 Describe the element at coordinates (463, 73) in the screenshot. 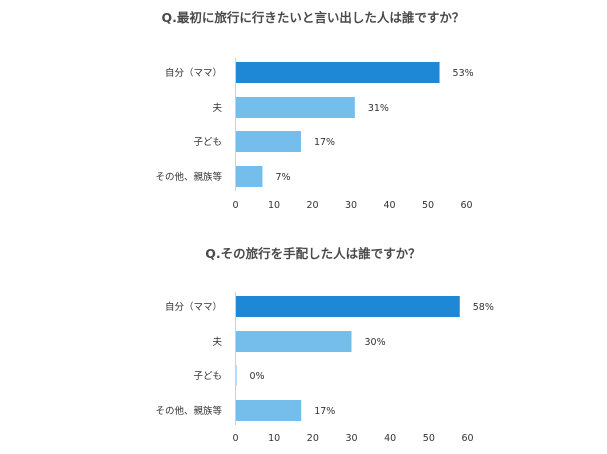

I see `value-label: 53%` at that location.